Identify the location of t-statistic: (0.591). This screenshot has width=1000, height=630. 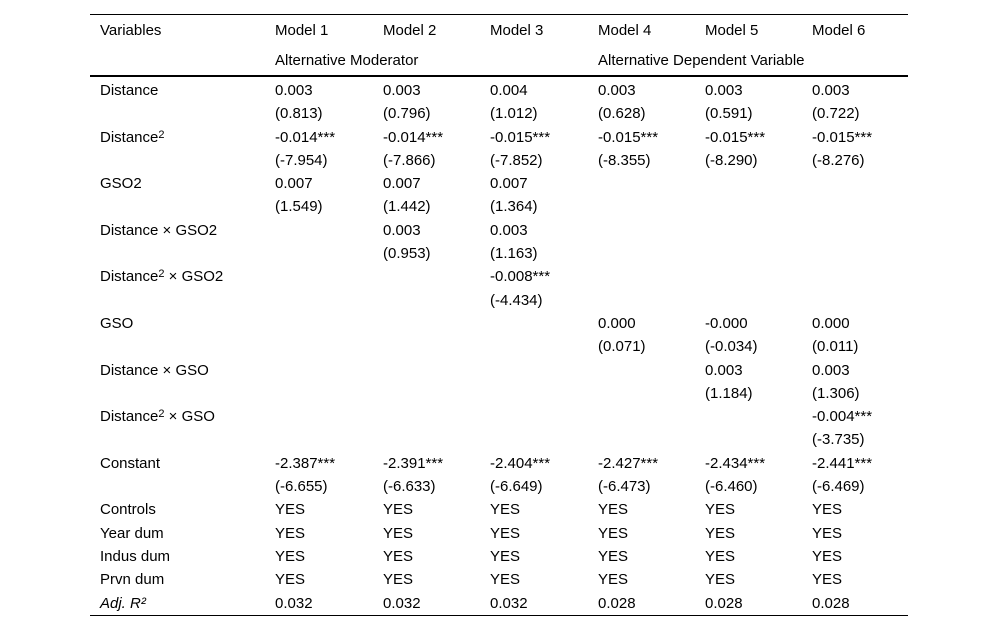
(729, 114).